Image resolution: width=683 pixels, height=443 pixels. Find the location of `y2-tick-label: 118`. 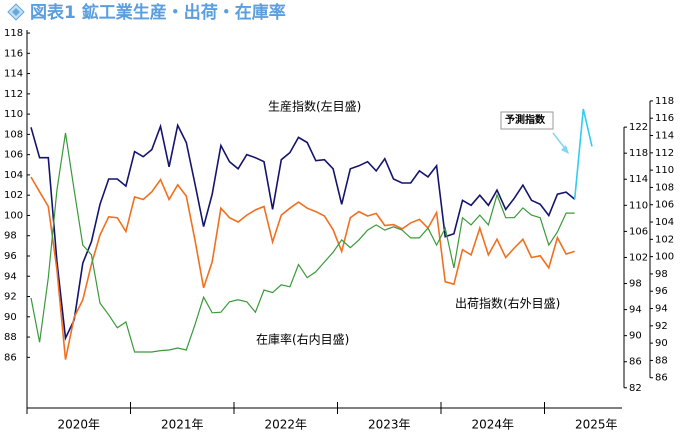

y2-tick-label: 118 is located at coordinates (638, 153).